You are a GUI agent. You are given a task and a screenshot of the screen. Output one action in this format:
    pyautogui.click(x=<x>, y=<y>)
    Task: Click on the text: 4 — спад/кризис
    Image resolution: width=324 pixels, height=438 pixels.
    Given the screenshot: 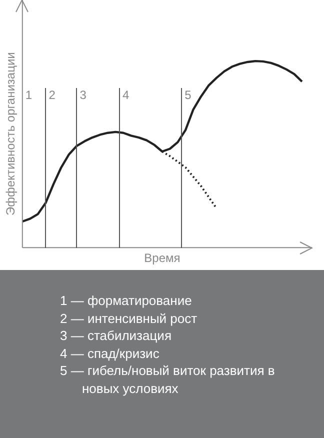 What is the action you would take?
    pyautogui.click(x=110, y=353)
    